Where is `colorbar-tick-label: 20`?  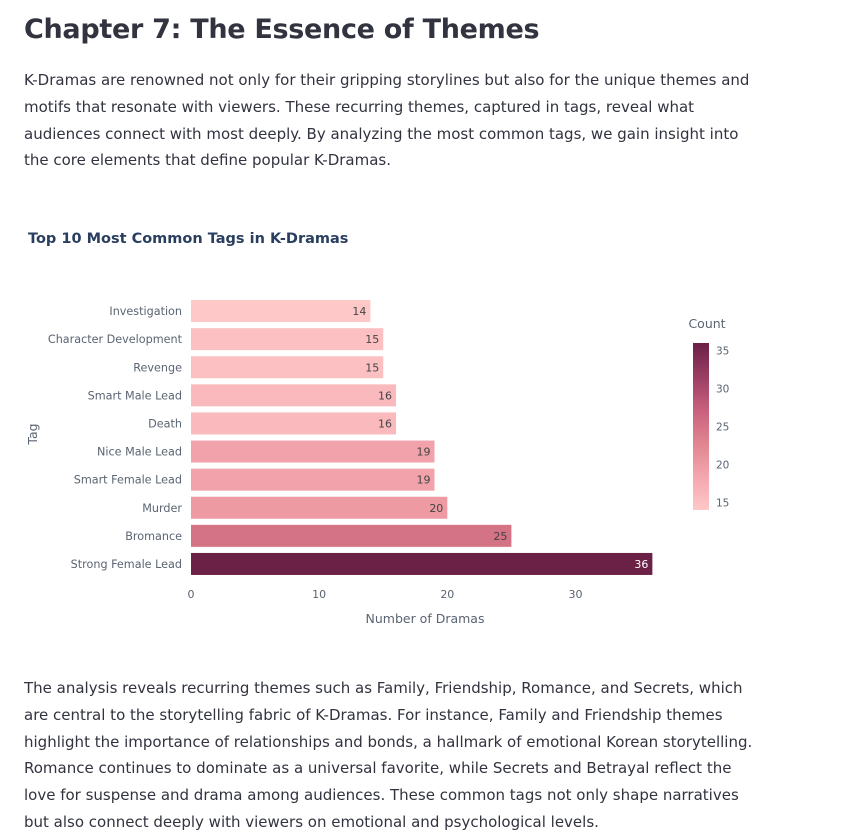 colorbar-tick-label: 20 is located at coordinates (722, 465).